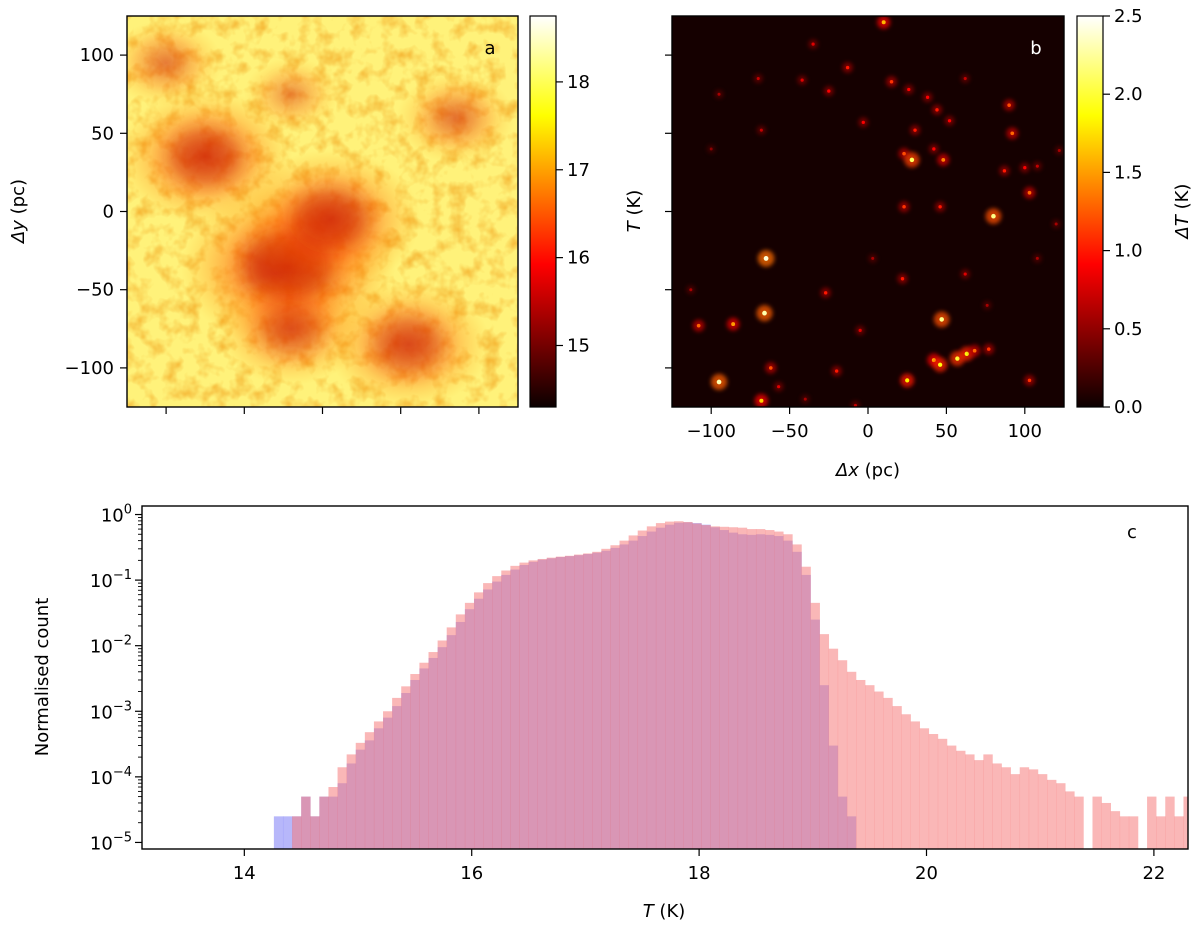 Image resolution: width=1200 pixels, height=928 pixels. Describe the element at coordinates (111, 711) in the screenshot. I see `y-tick-label: 10⁻³` at that location.